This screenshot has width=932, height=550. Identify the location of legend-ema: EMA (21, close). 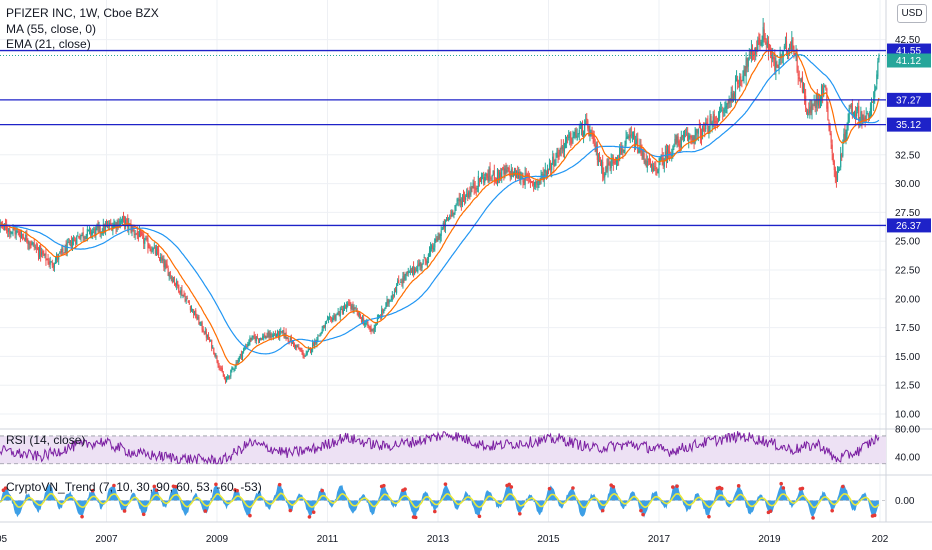
(48, 44).